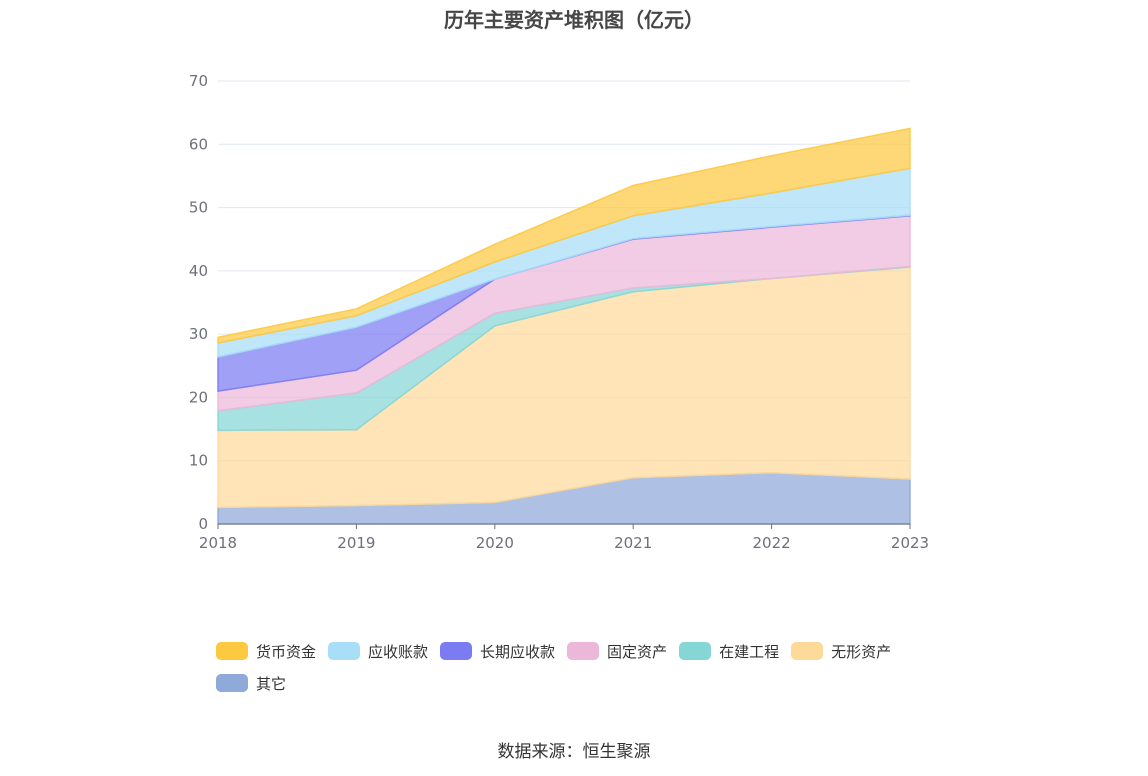 This screenshot has height=776, width=1148. What do you see at coordinates (198, 334) in the screenshot?
I see `y-tick-label: 30` at bounding box center [198, 334].